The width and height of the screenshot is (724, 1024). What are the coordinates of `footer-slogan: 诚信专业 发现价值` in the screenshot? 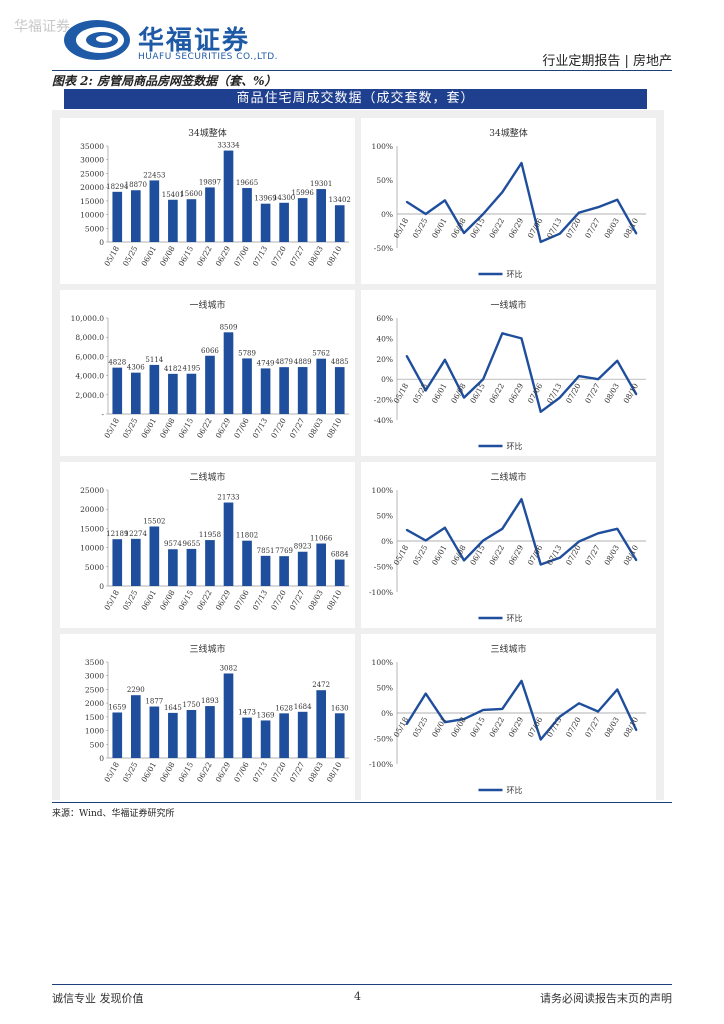 It's located at (98, 998).